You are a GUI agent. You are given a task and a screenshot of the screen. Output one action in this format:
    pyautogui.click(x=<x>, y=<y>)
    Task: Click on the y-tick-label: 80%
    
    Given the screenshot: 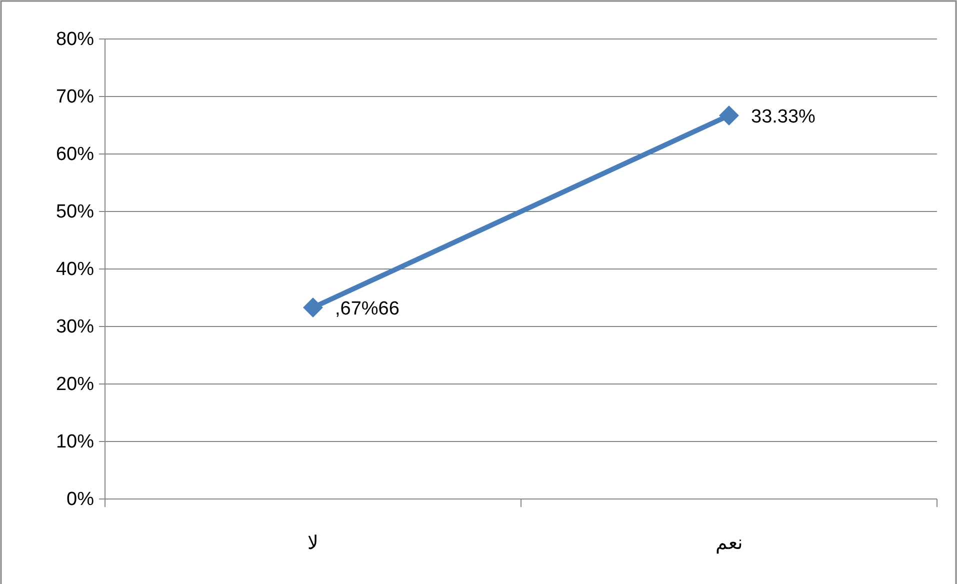 What is the action you would take?
    pyautogui.click(x=75, y=39)
    